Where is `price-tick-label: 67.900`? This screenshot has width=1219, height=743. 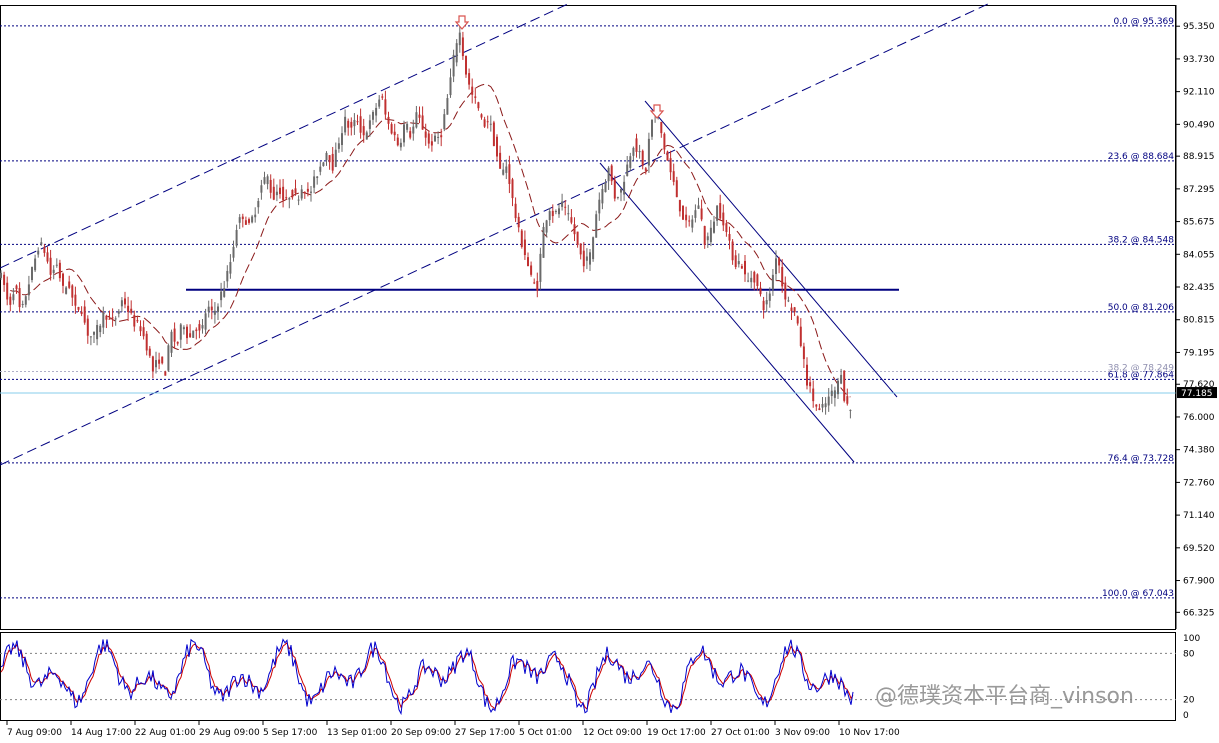
price-tick-label: 67.900 is located at coordinates (1199, 582).